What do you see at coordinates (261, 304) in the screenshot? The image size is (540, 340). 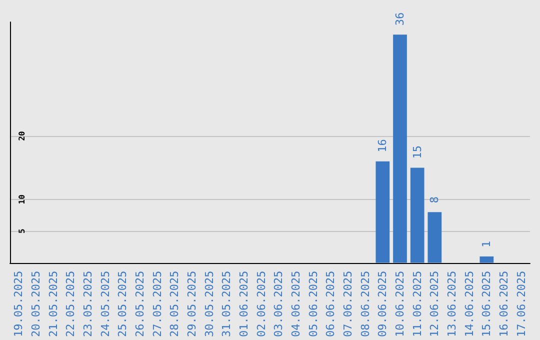 I see `x-tick-label: 02.06.2025` at bounding box center [261, 304].